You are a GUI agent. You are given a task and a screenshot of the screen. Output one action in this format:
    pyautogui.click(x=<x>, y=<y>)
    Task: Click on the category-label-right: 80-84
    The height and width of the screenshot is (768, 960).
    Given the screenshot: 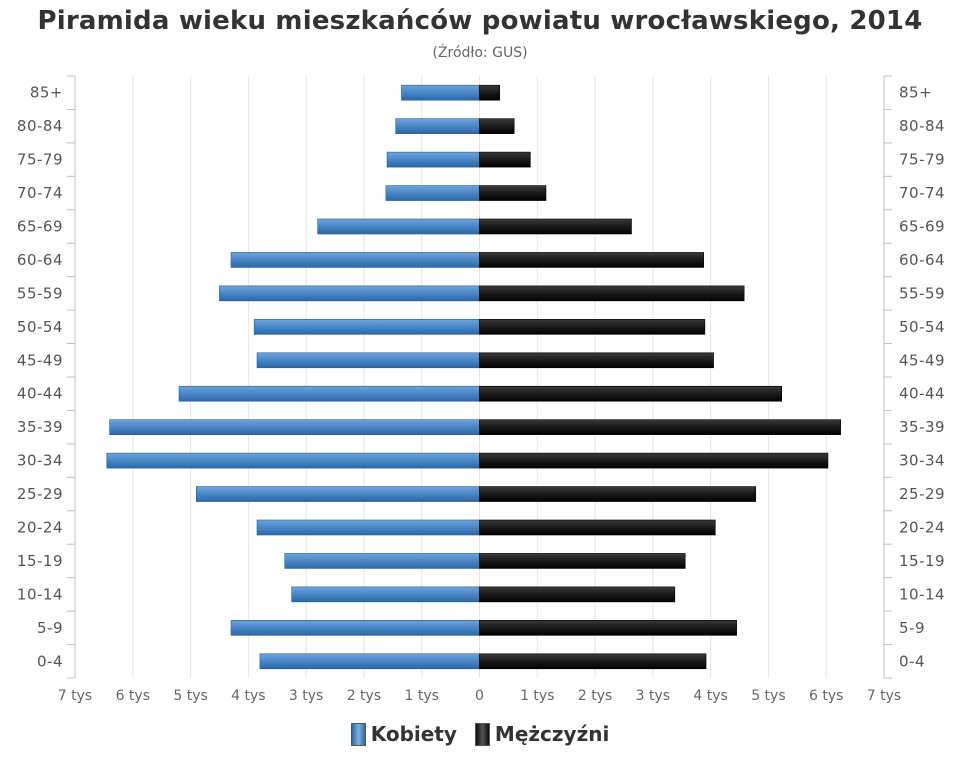 What is the action you would take?
    pyautogui.click(x=922, y=126)
    